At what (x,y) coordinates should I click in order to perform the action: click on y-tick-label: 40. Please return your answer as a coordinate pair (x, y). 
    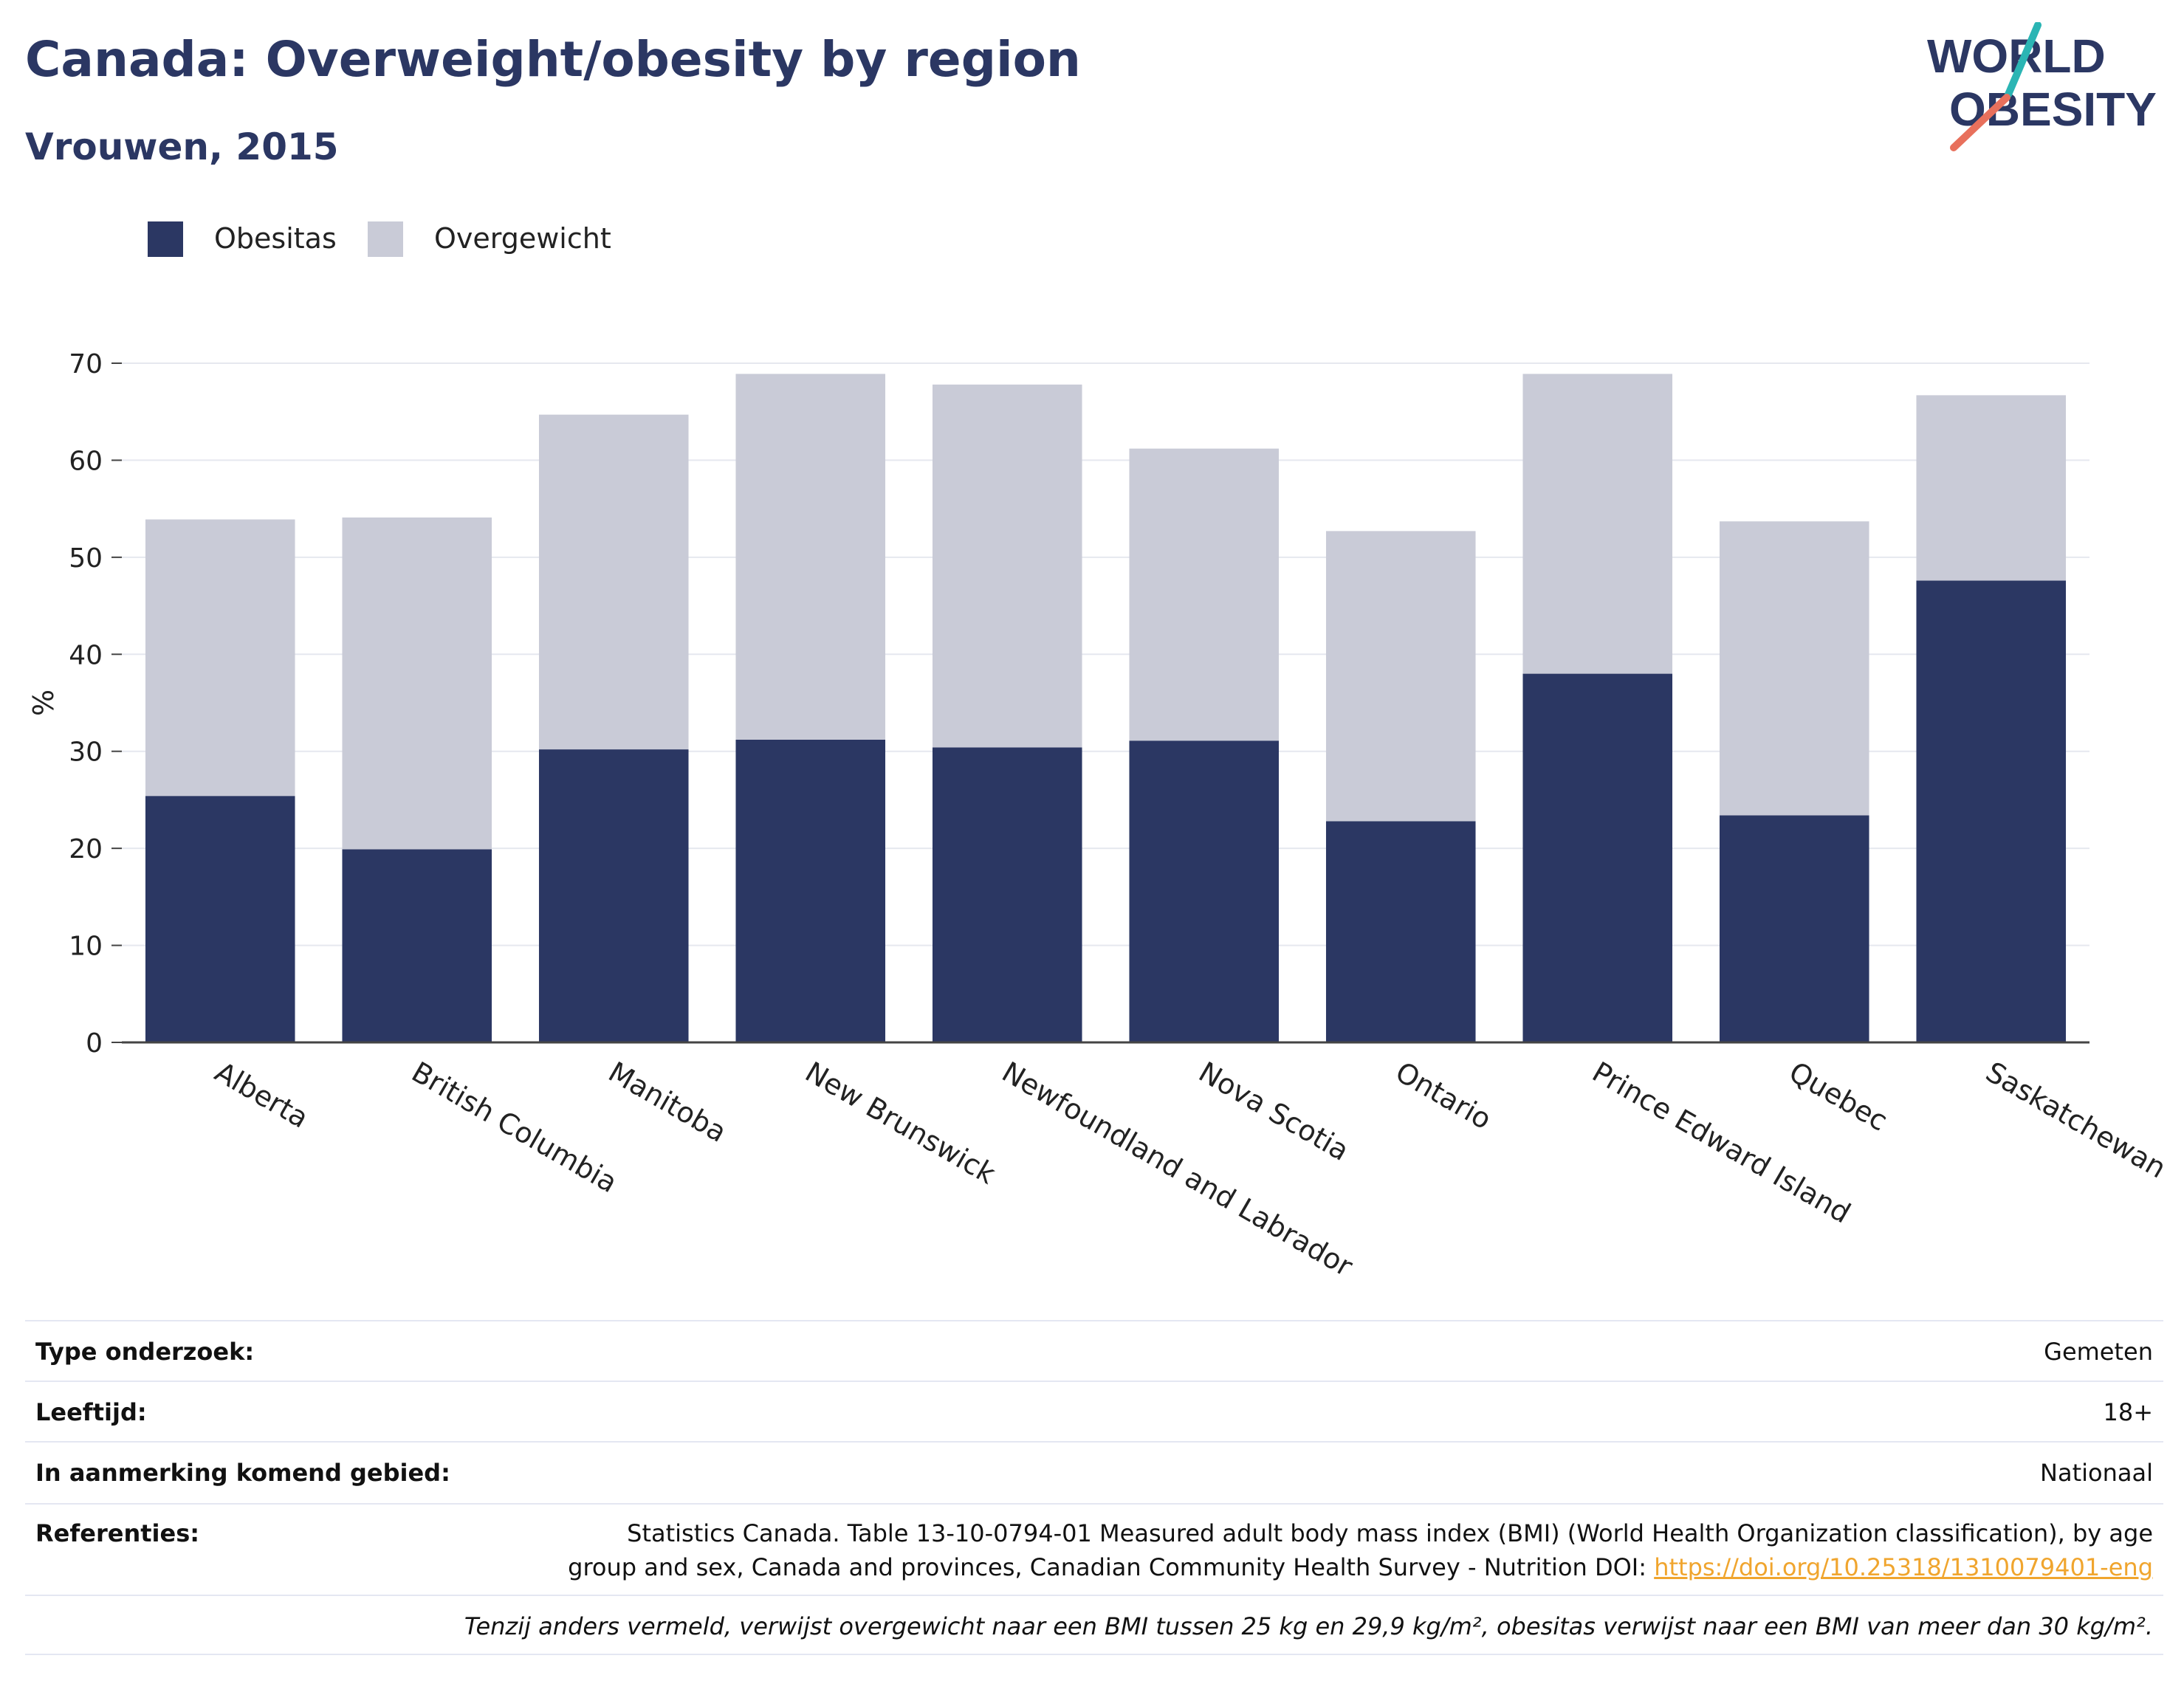
    Looking at the image, I should click on (86, 655).